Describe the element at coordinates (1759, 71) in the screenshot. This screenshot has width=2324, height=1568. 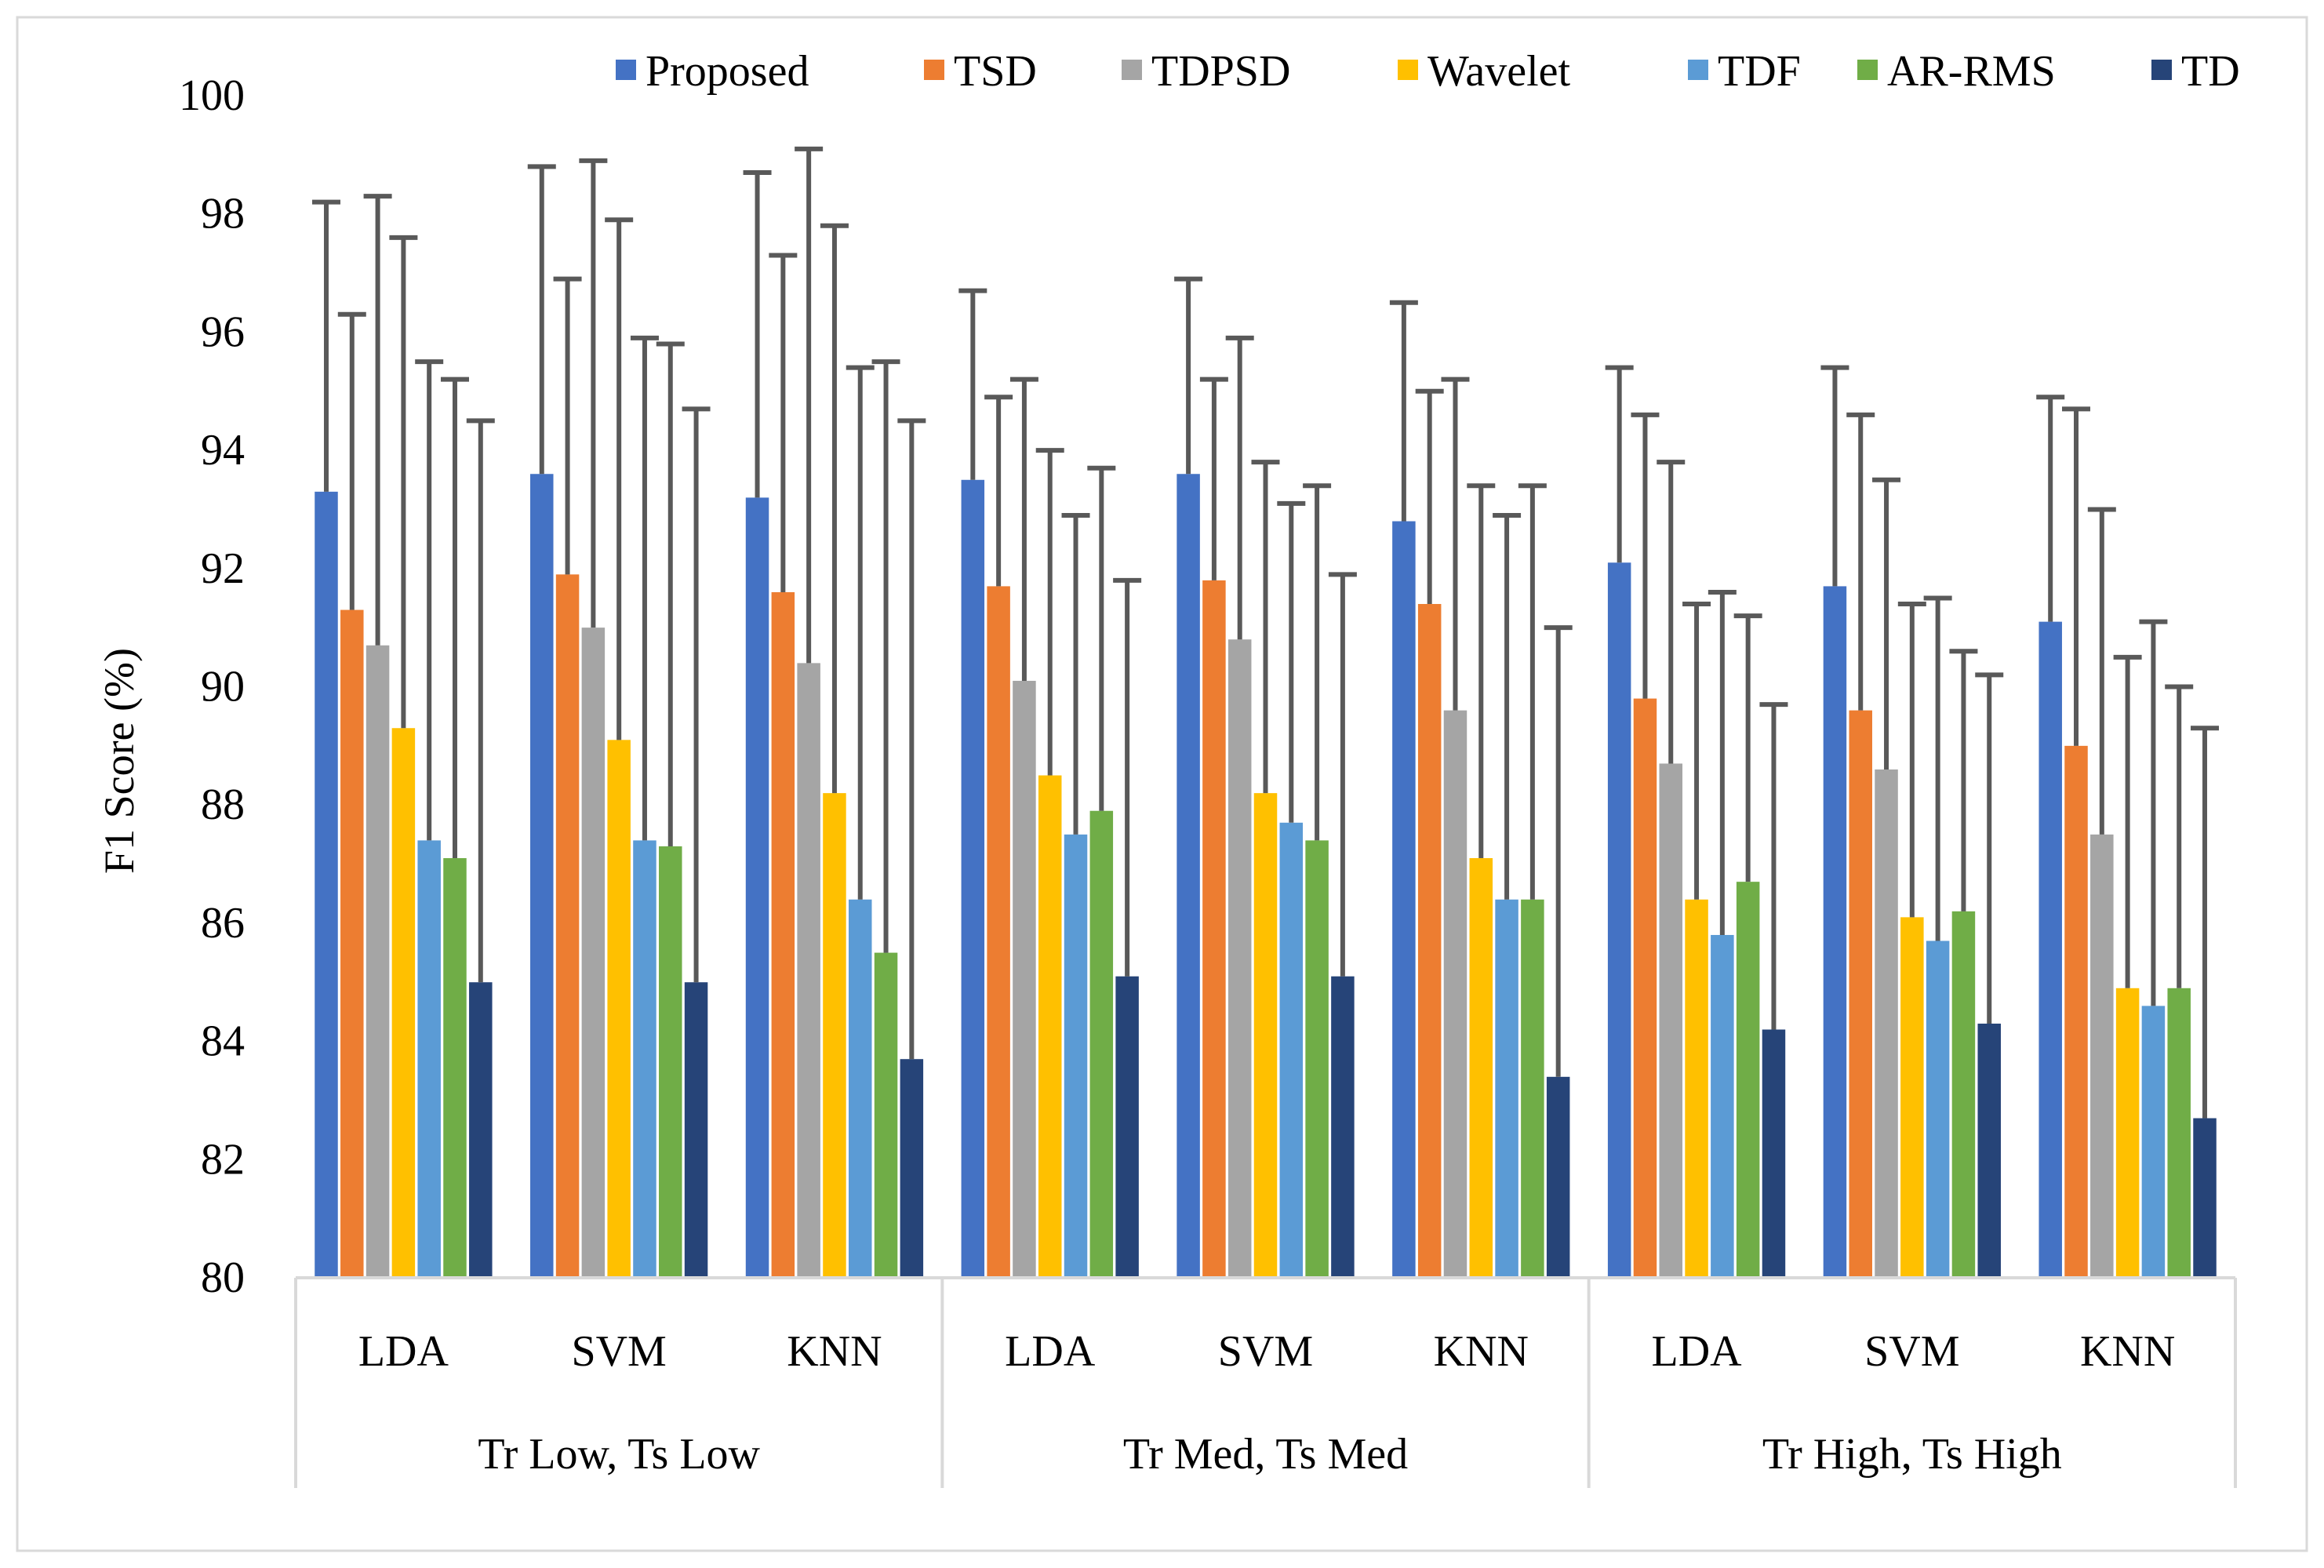
I see `legend-label: TDF` at that location.